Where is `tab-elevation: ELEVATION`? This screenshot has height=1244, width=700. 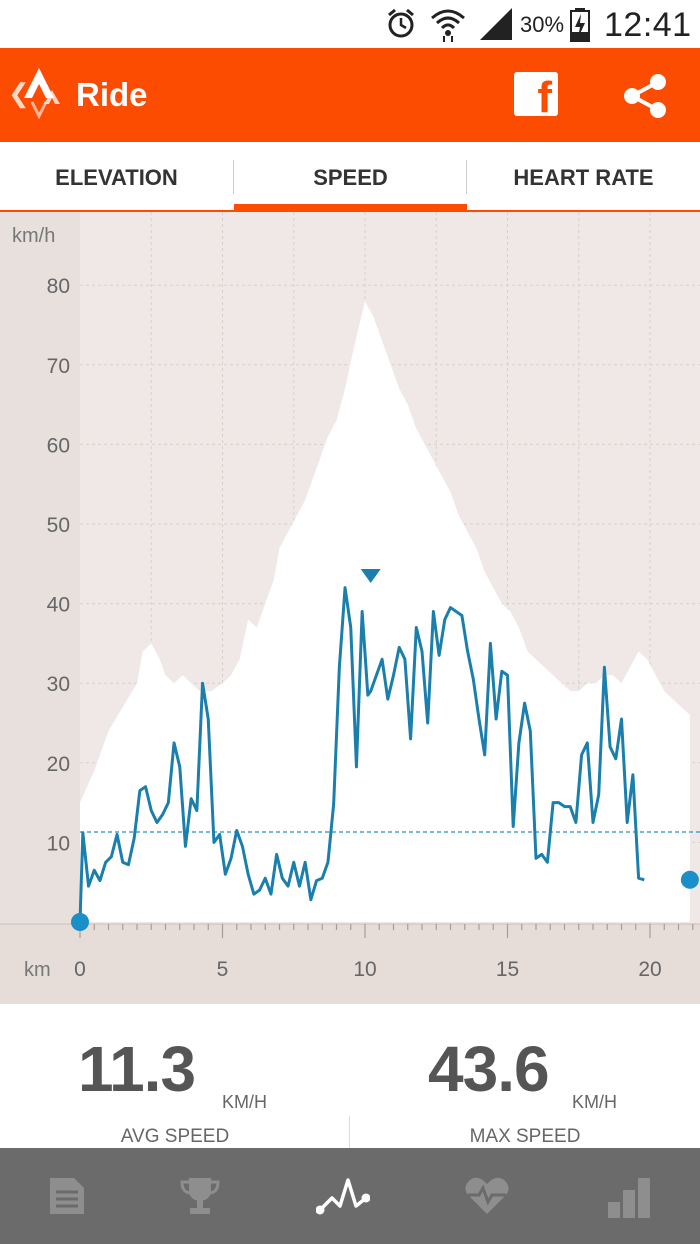
tab-elevation: ELEVATION is located at coordinates (116, 177).